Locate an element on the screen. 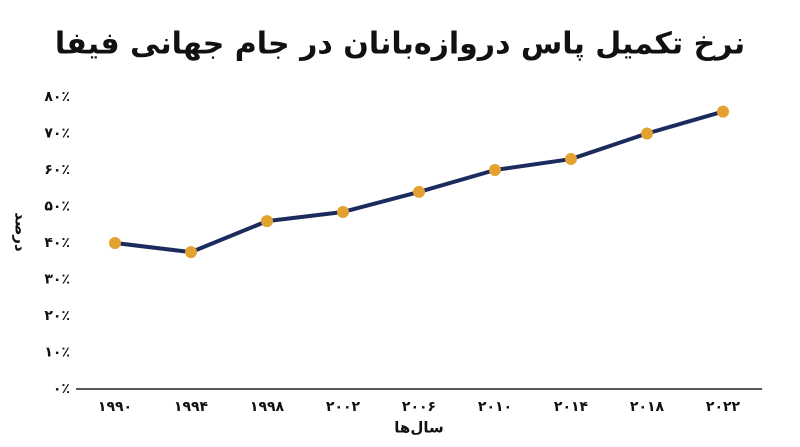 The height and width of the screenshot is (447, 800). y-tick-label: ۷۰٪ is located at coordinates (57, 134).